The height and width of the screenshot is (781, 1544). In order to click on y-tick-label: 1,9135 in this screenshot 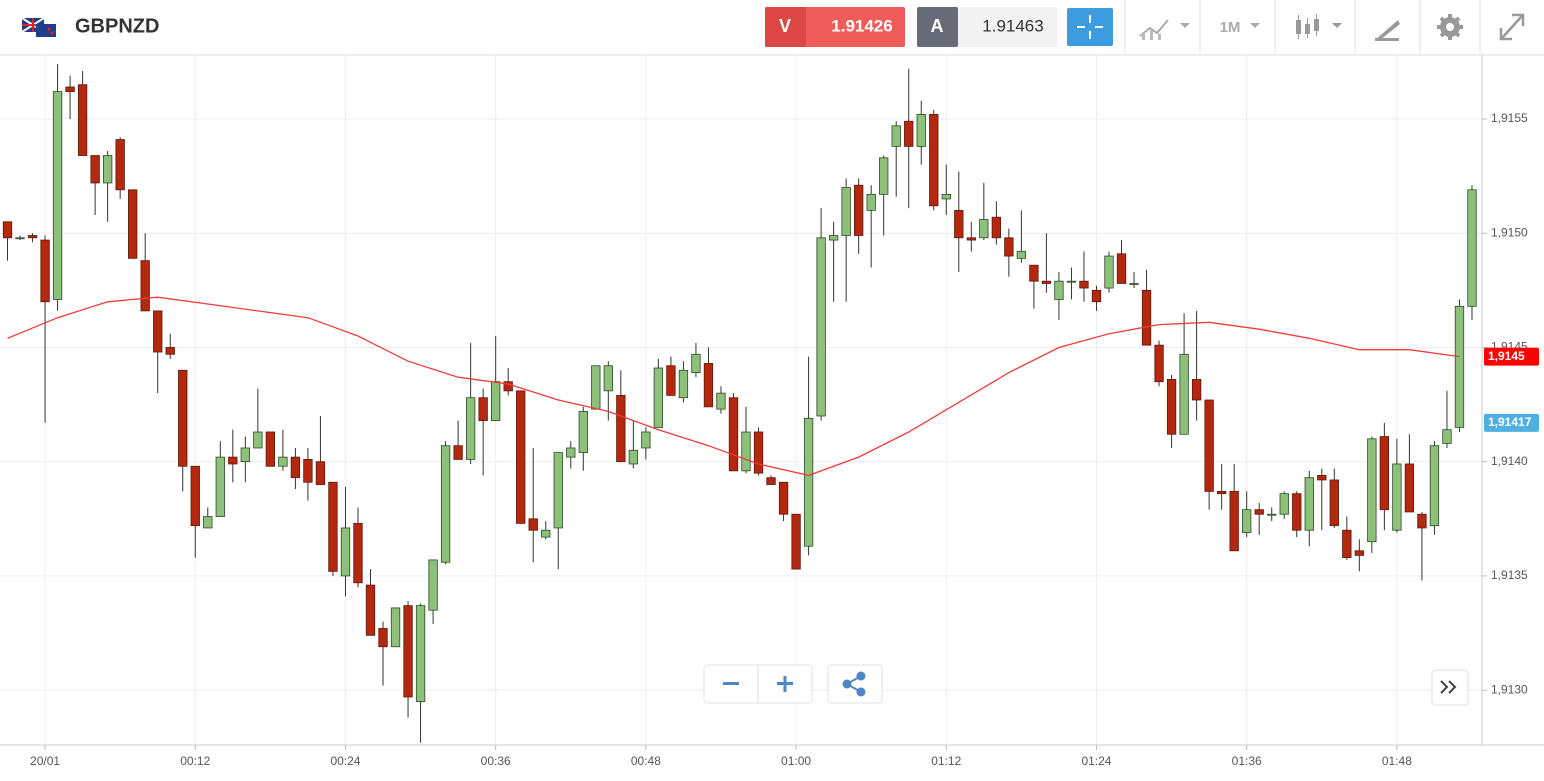, I will do `click(1509, 575)`.